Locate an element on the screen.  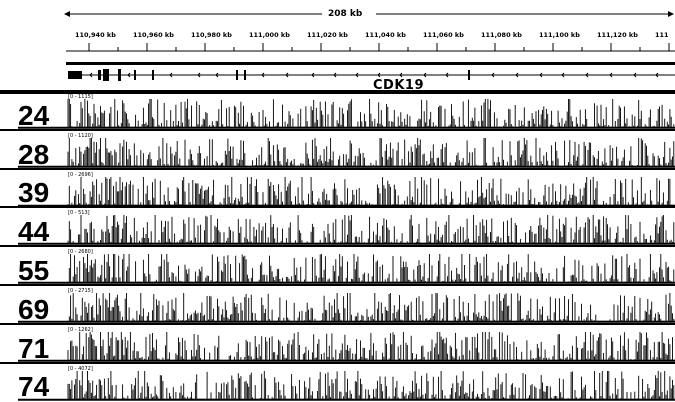
tick-label: 110,980 kb is located at coordinates (211, 35).